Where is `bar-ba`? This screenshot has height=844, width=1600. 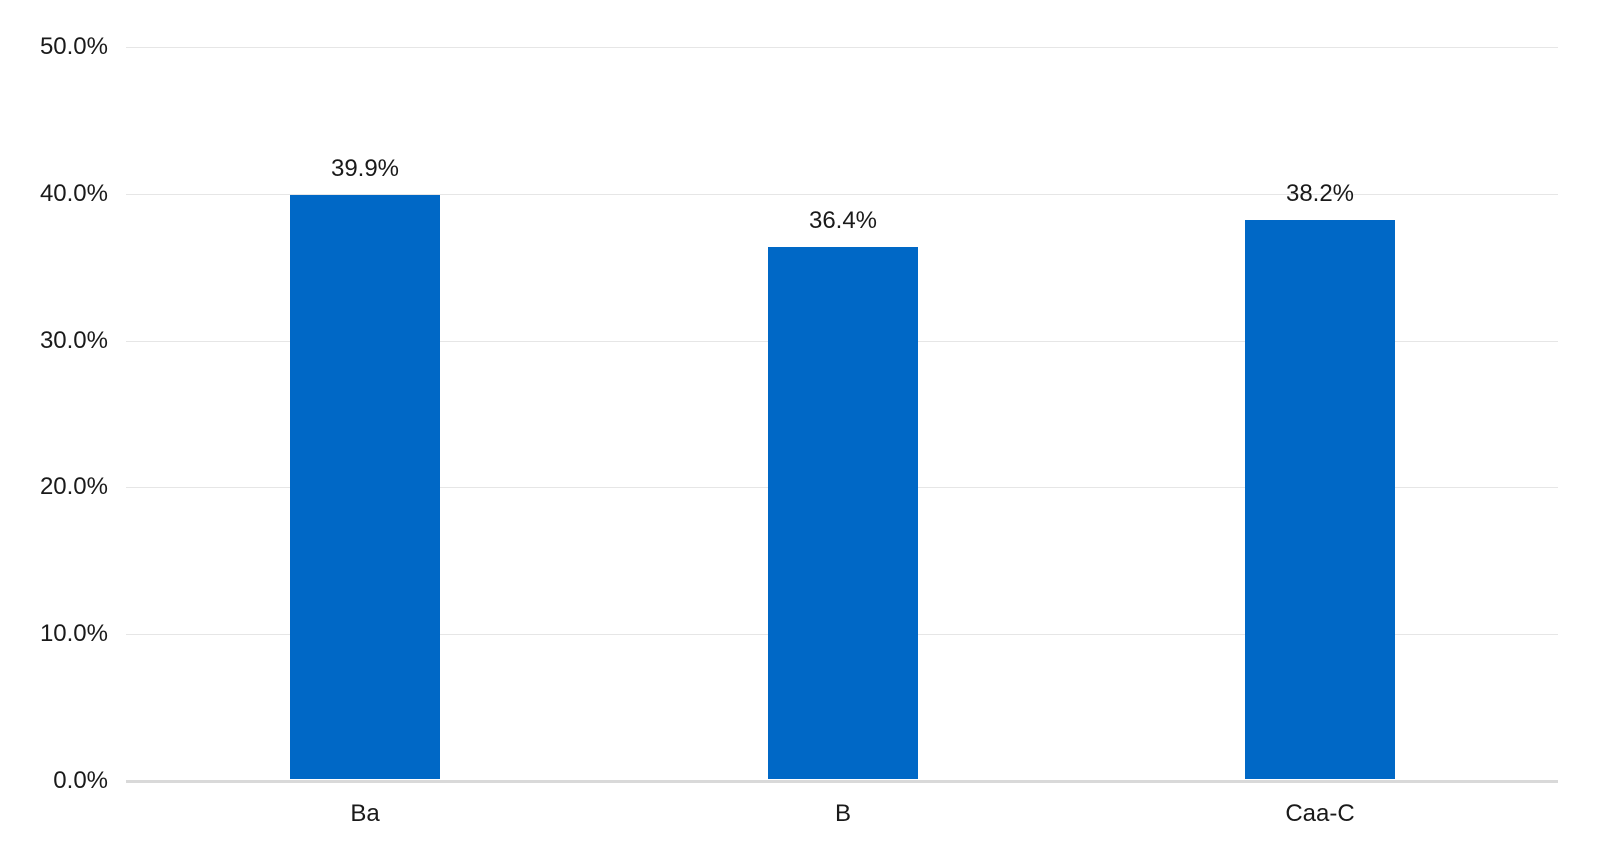
bar-ba is located at coordinates (365, 487).